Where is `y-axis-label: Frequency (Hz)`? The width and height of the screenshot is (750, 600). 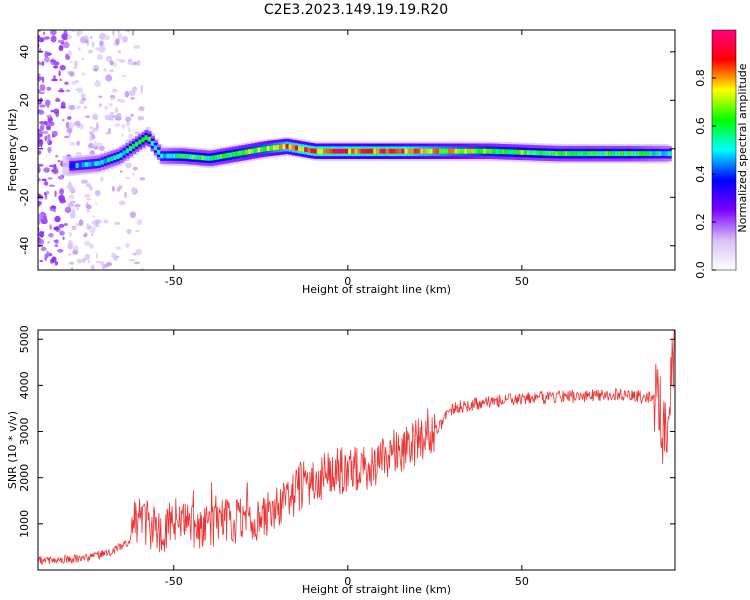 y-axis-label: Frequency (Hz) is located at coordinates (12, 150).